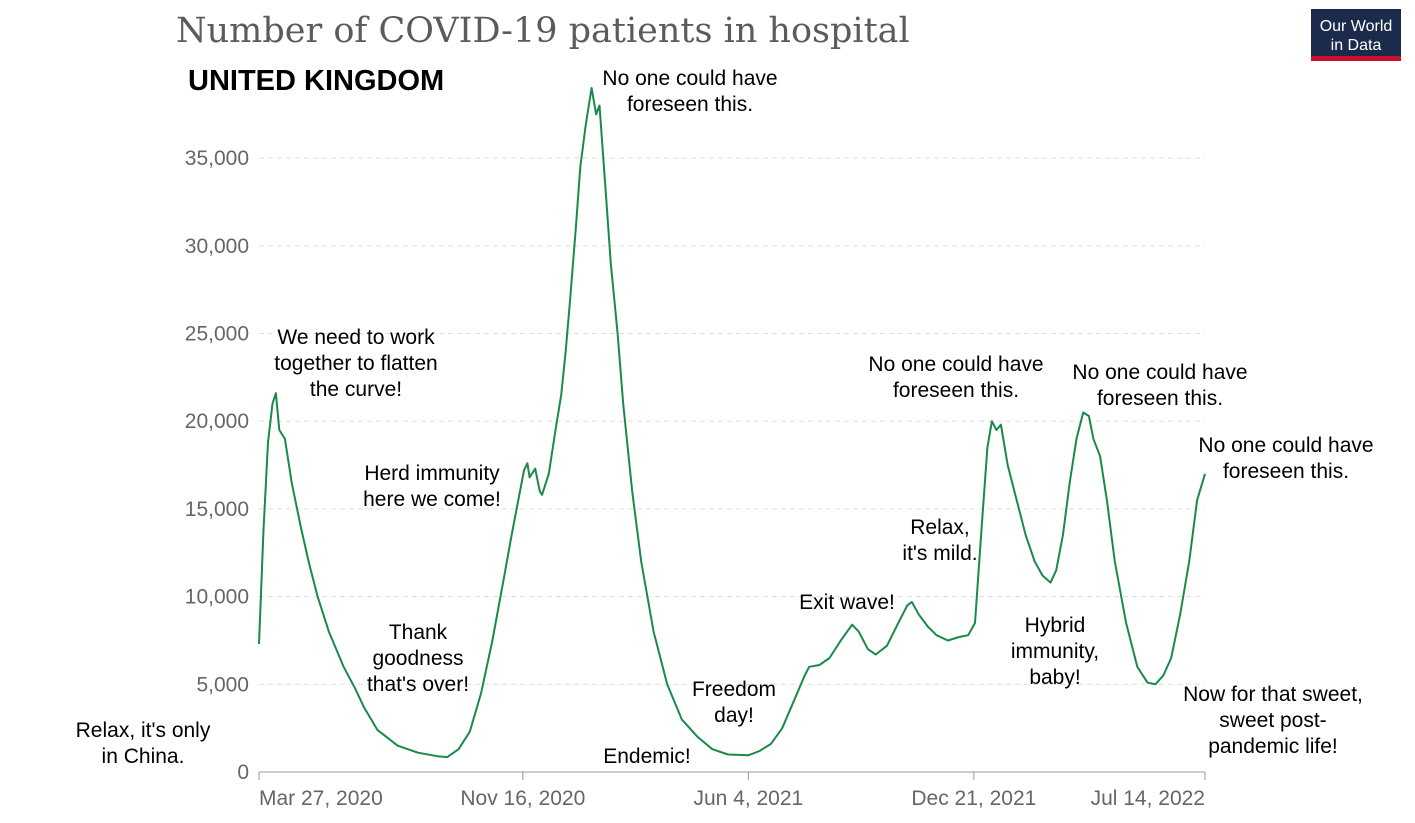  I want to click on y-tick-label: 5,000, so click(222, 684).